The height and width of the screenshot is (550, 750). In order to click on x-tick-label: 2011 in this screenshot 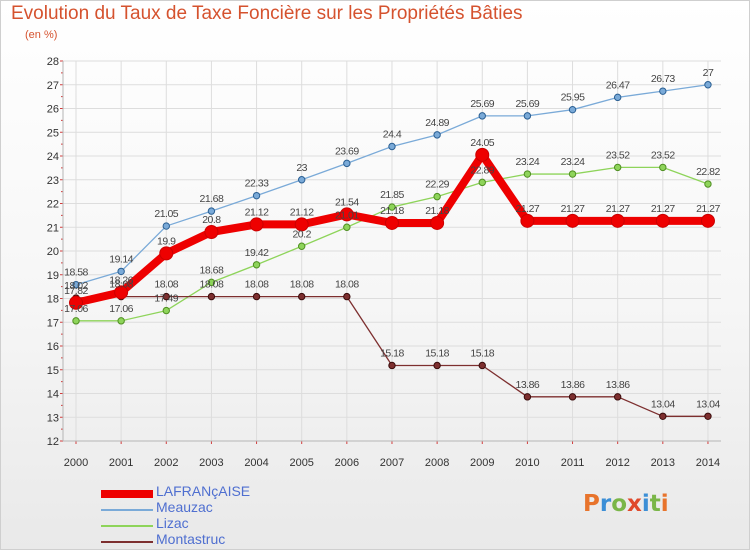, I will do `click(573, 463)`.